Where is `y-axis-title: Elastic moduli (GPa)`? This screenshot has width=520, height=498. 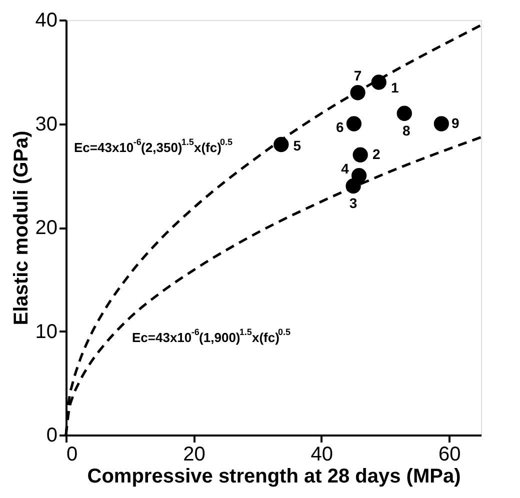
y-axis-title: Elastic moduli (GPa) is located at coordinates (21, 228).